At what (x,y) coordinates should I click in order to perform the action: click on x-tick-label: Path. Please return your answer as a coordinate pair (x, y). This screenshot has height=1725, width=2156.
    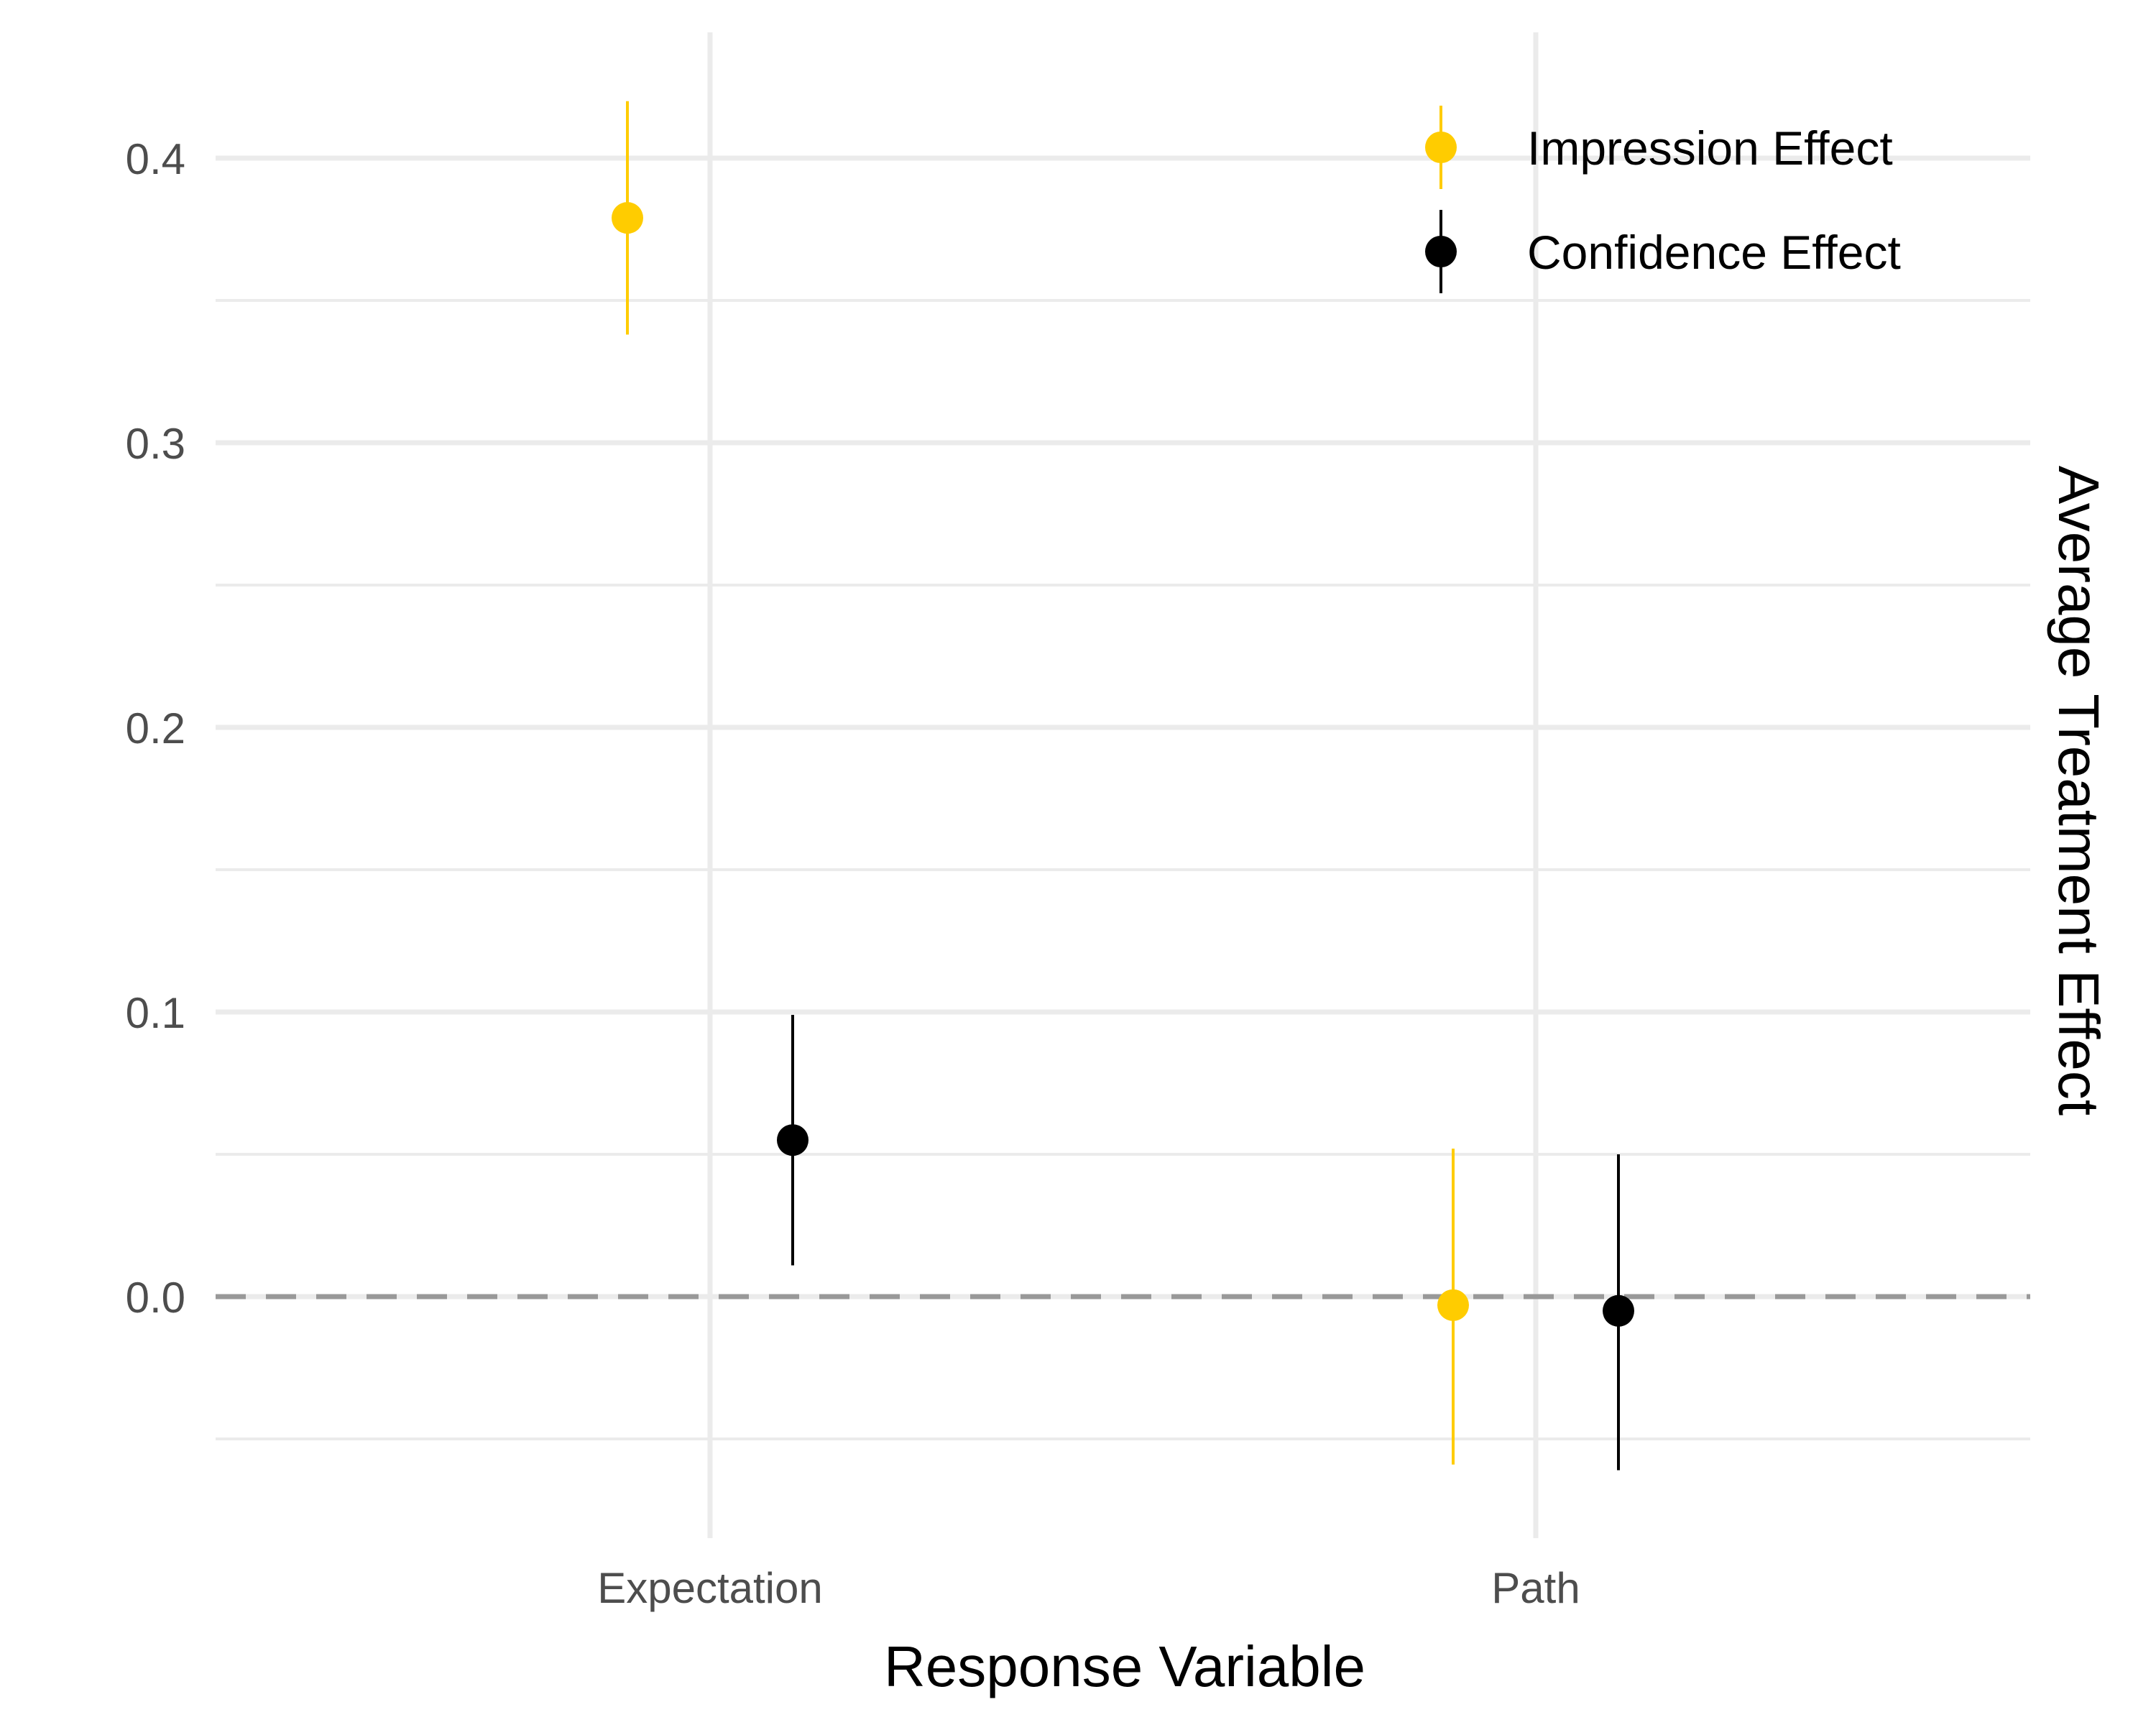
    Looking at the image, I should click on (1535, 1588).